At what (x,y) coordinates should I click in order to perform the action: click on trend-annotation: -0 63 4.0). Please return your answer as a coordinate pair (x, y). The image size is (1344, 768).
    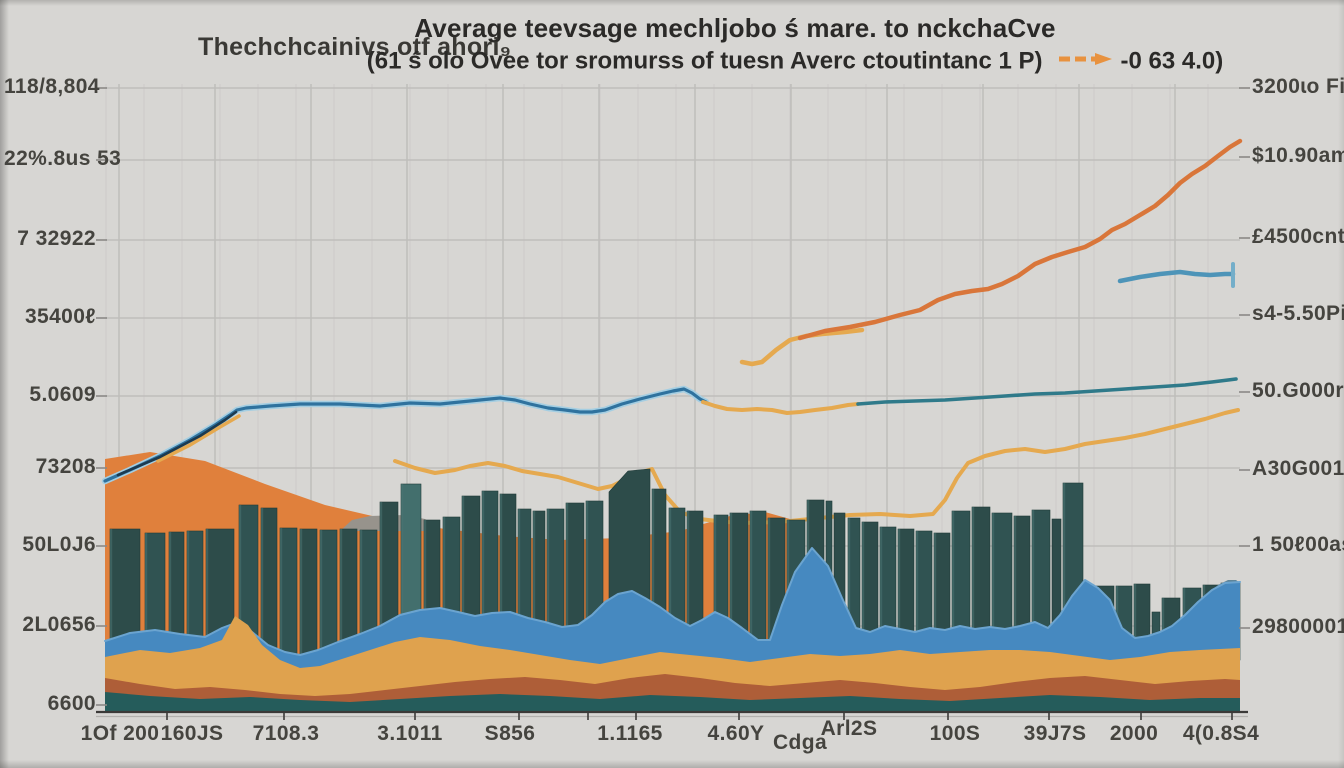
    Looking at the image, I should click on (1172, 61).